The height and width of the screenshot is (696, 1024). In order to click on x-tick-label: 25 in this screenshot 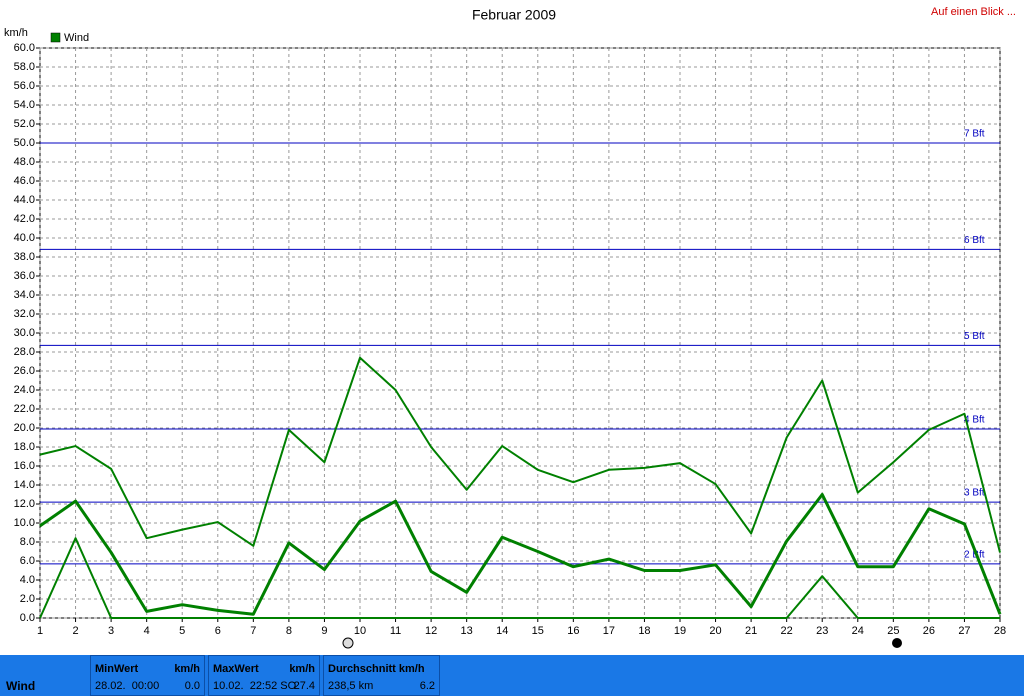, I will do `click(893, 631)`.